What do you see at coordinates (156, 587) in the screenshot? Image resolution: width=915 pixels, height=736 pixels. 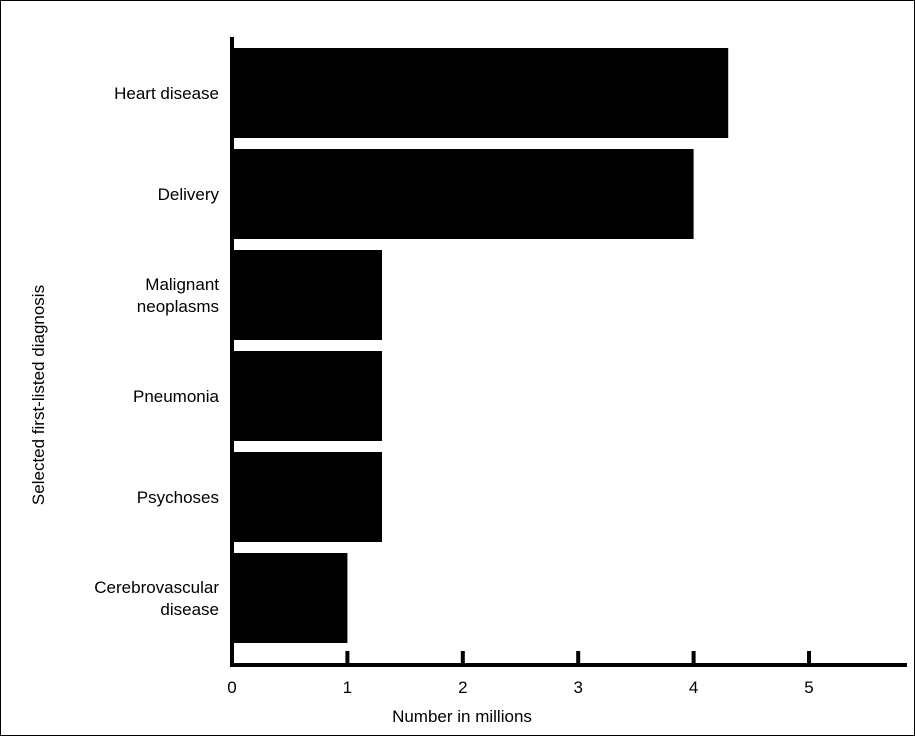 I see `category-label-line: Cerebrovascular` at bounding box center [156, 587].